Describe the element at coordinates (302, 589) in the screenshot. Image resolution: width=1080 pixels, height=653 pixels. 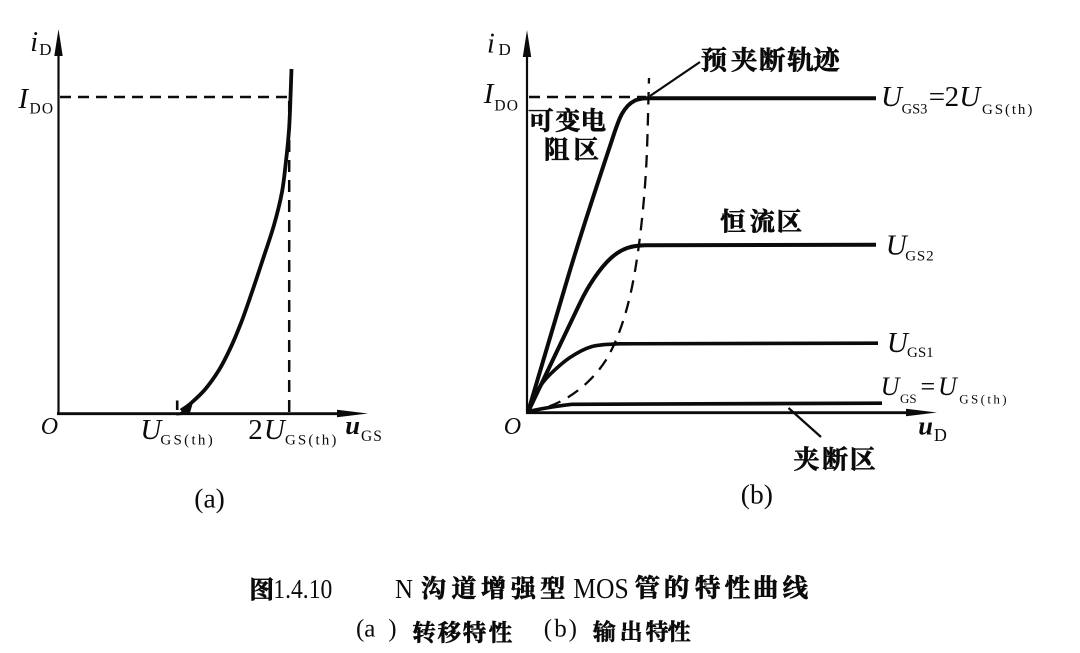
I see `svg-text: 1.4.10` at that location.